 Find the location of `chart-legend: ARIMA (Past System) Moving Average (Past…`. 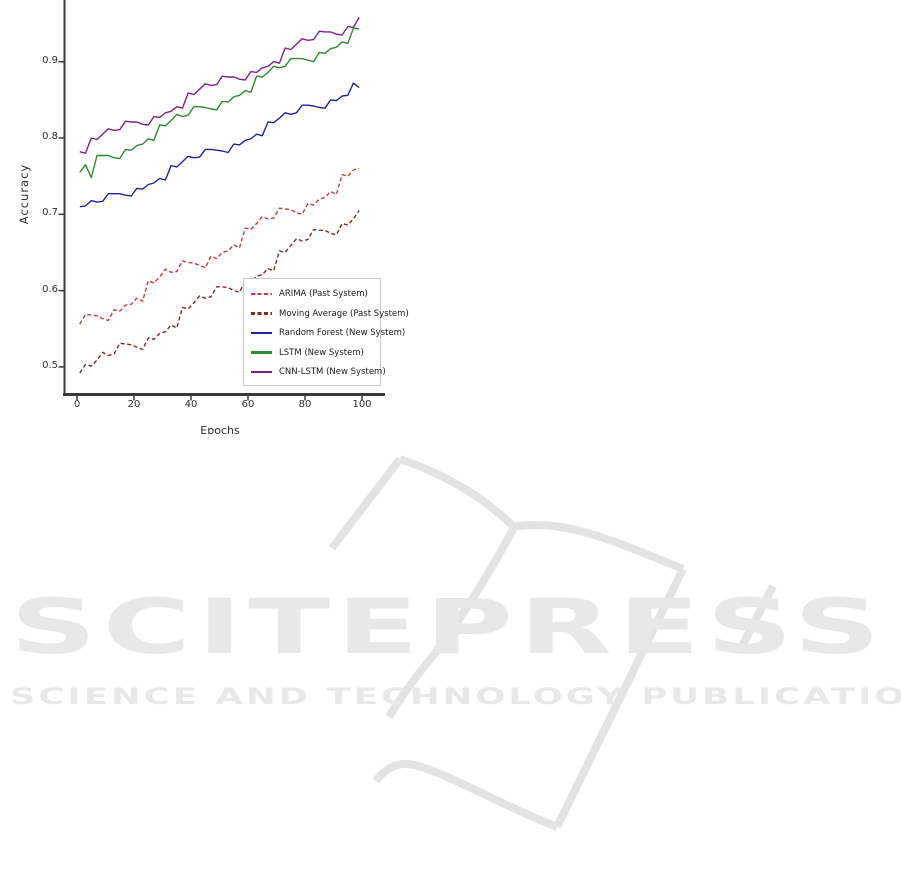

chart-legend: ARIMA (Past System) Moving Average (Past… is located at coordinates (326, 332).